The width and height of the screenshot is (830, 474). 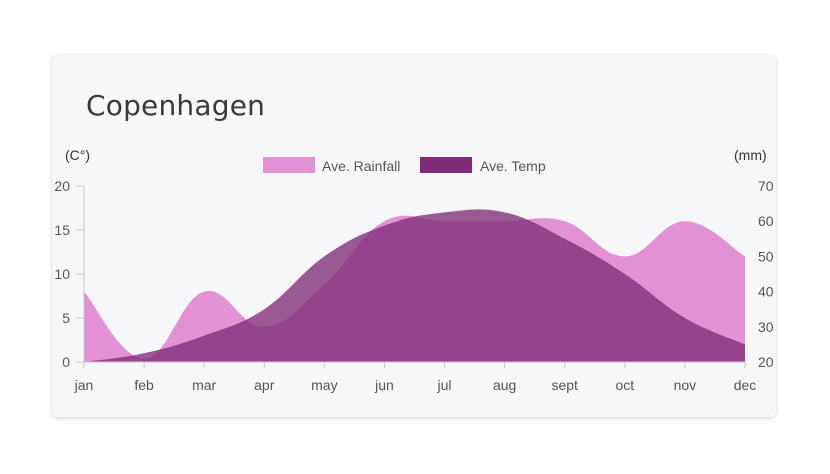 What do you see at coordinates (62, 230) in the screenshot?
I see `y-left-tick-label: 15` at bounding box center [62, 230].